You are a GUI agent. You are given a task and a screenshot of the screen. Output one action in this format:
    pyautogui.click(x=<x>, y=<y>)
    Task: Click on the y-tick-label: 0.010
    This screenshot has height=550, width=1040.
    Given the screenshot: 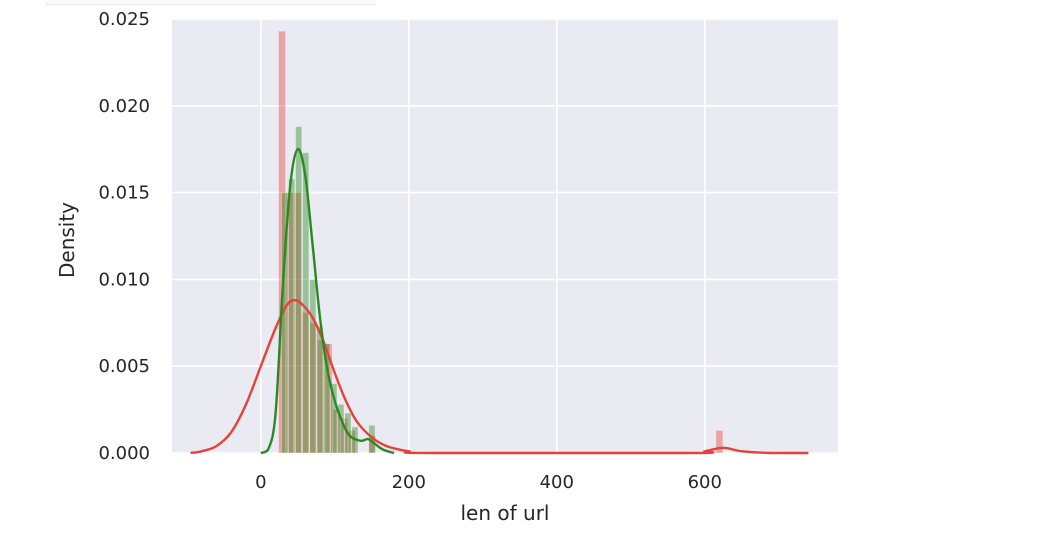 What is the action you would take?
    pyautogui.click(x=124, y=279)
    